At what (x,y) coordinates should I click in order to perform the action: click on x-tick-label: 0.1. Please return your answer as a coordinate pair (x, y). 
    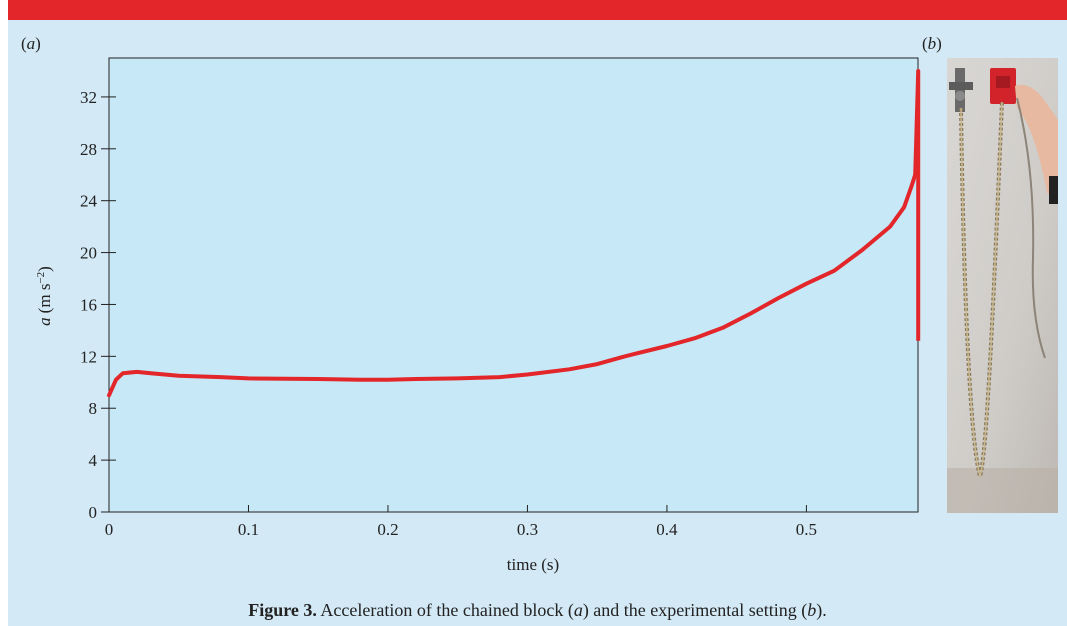
    Looking at the image, I should click on (248, 529).